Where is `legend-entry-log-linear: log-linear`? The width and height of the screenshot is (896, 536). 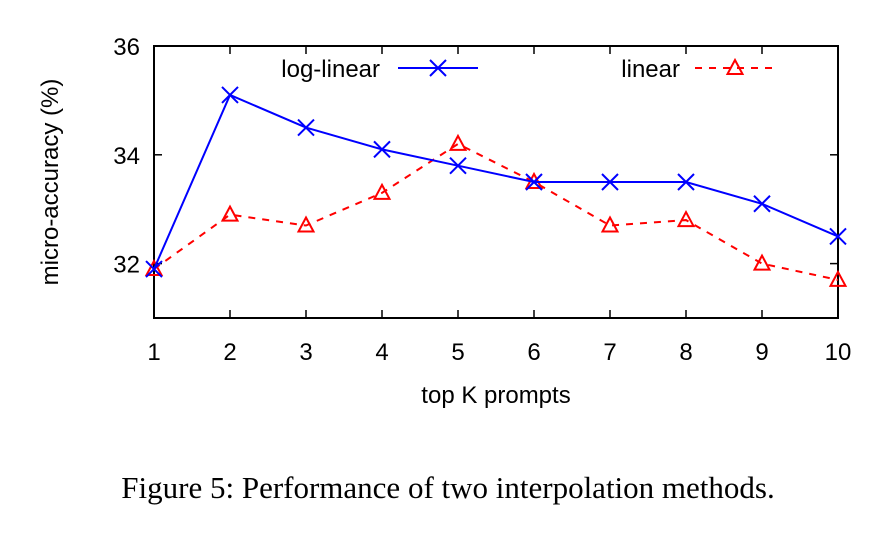 legend-entry-log-linear: log-linear is located at coordinates (379, 69).